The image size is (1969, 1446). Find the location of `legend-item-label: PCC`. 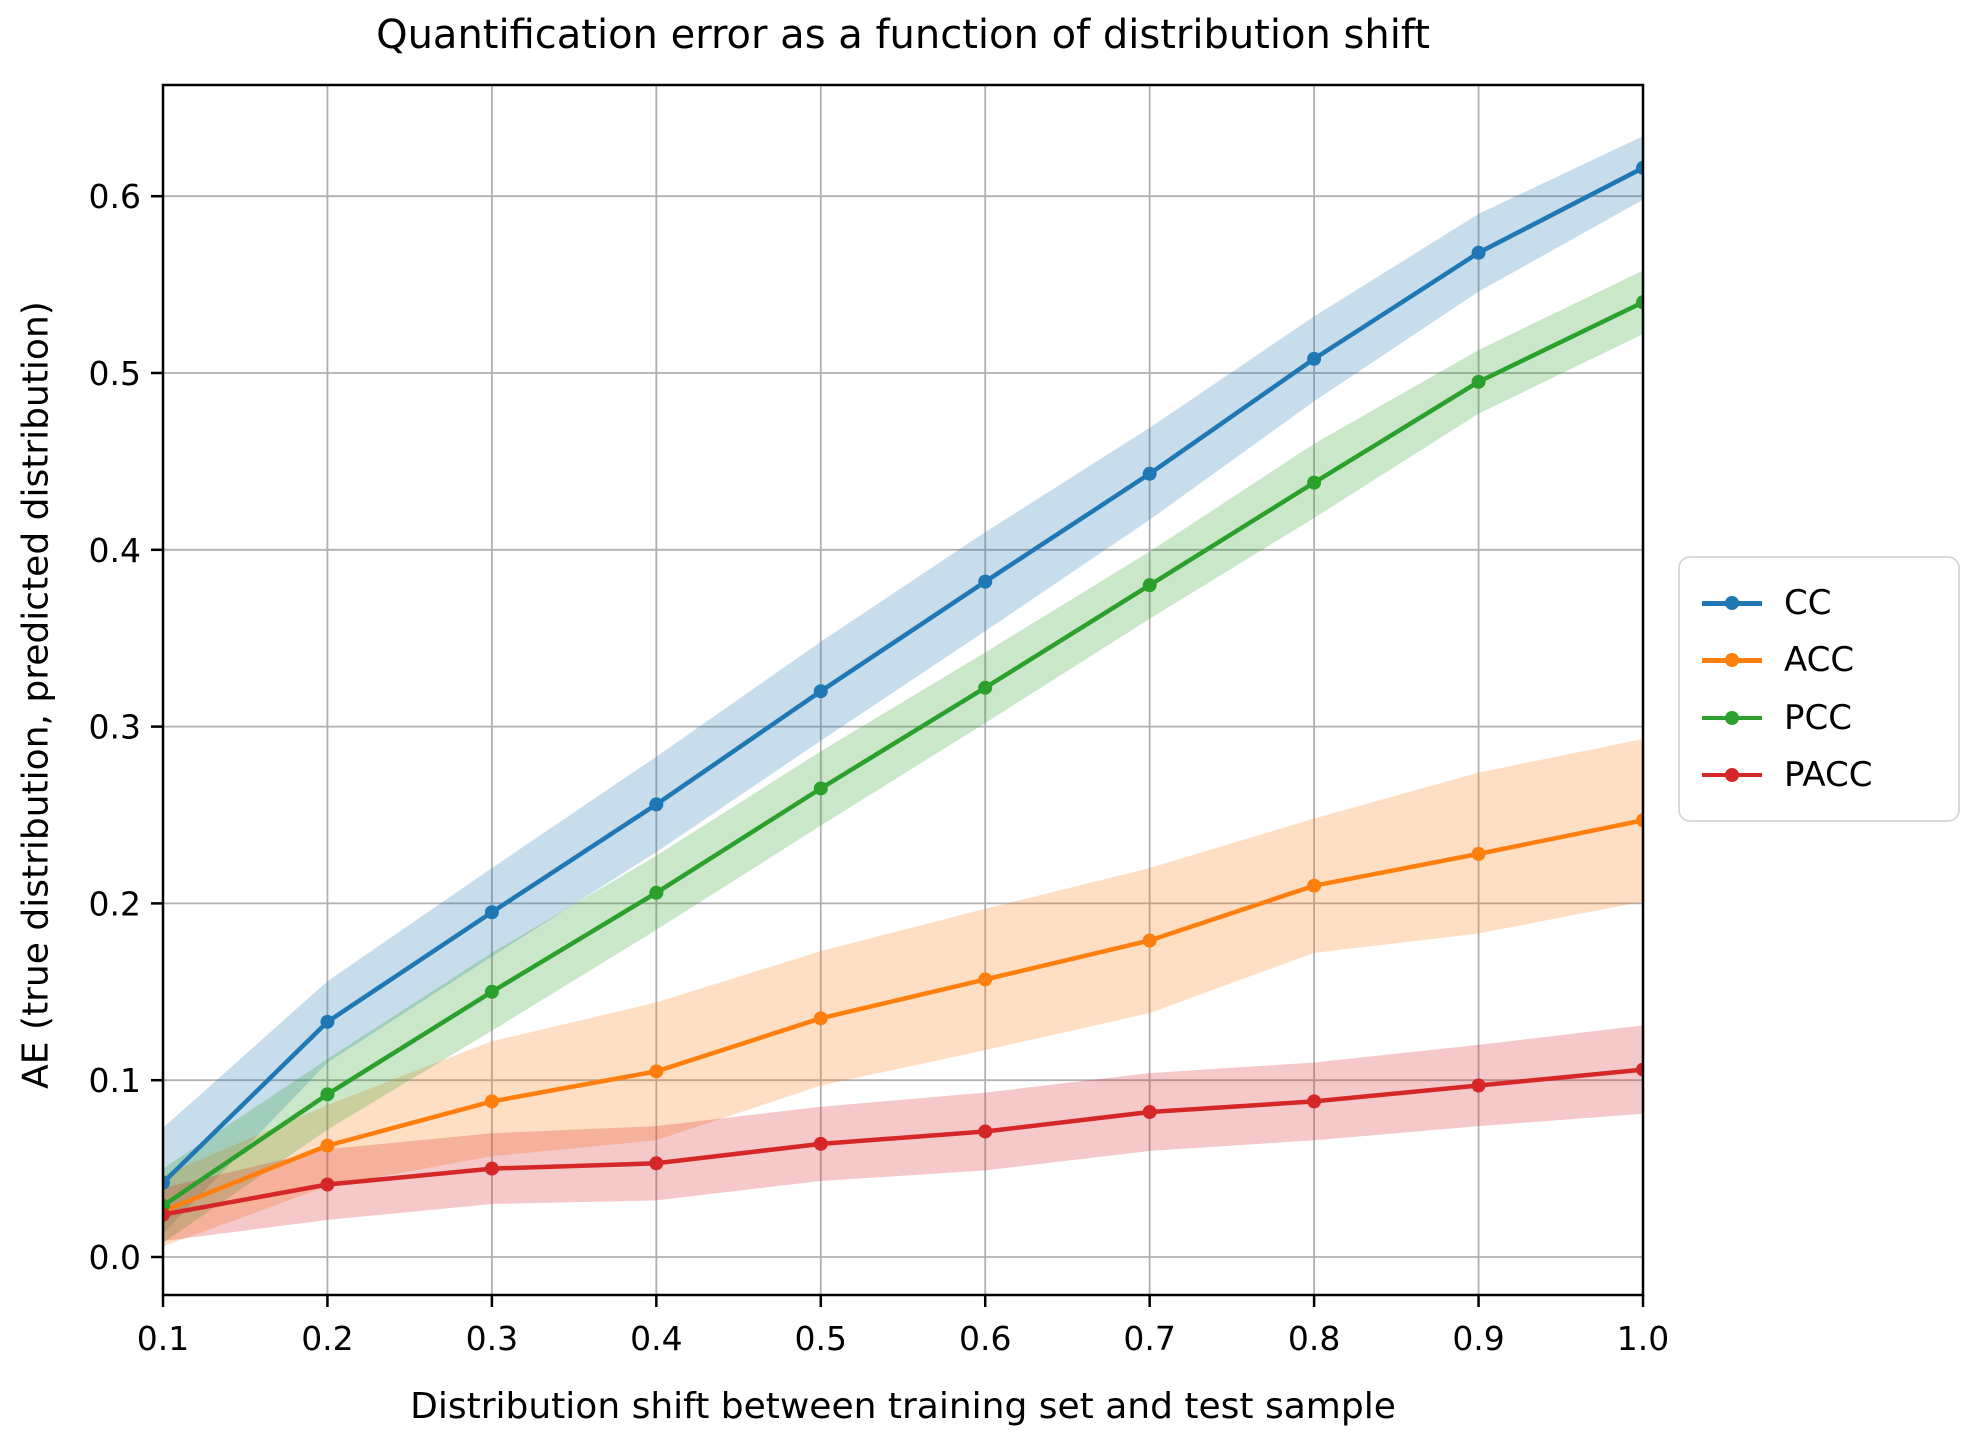

legend-item-label: PCC is located at coordinates (1818, 717).